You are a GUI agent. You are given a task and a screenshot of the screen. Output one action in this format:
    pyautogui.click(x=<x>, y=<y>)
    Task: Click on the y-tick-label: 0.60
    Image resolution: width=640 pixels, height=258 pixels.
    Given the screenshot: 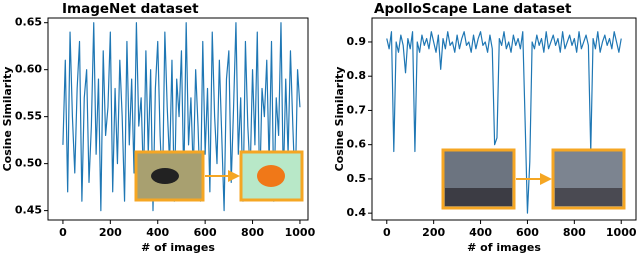 What is the action you would take?
    pyautogui.click(x=28, y=69)
    